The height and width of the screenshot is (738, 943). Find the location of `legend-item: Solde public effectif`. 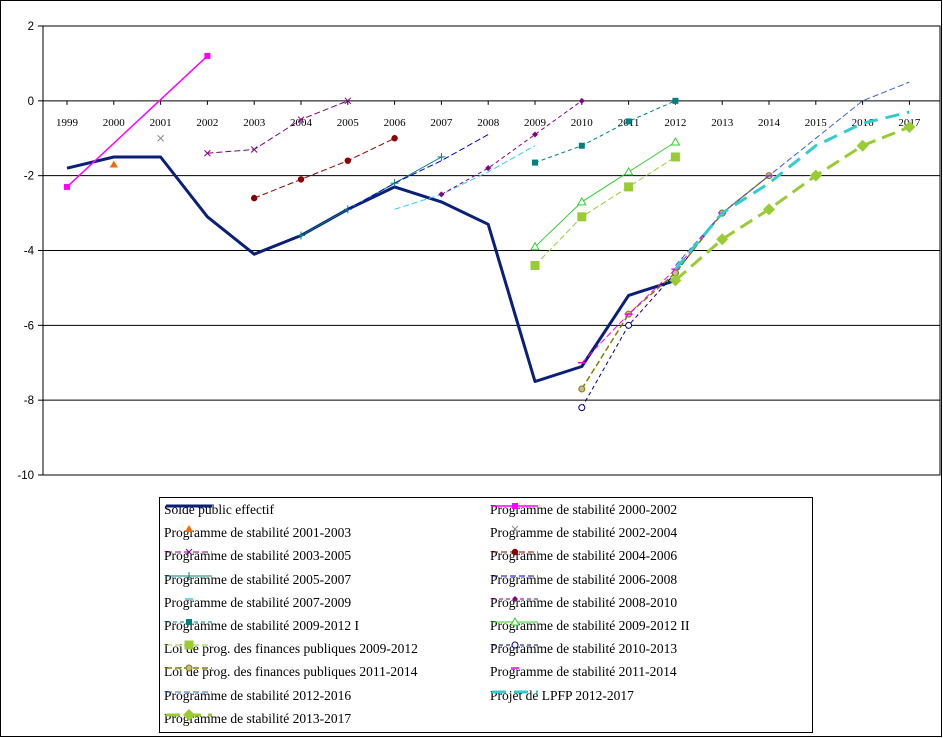

legend-item: Solde public effectif is located at coordinates (219, 510).